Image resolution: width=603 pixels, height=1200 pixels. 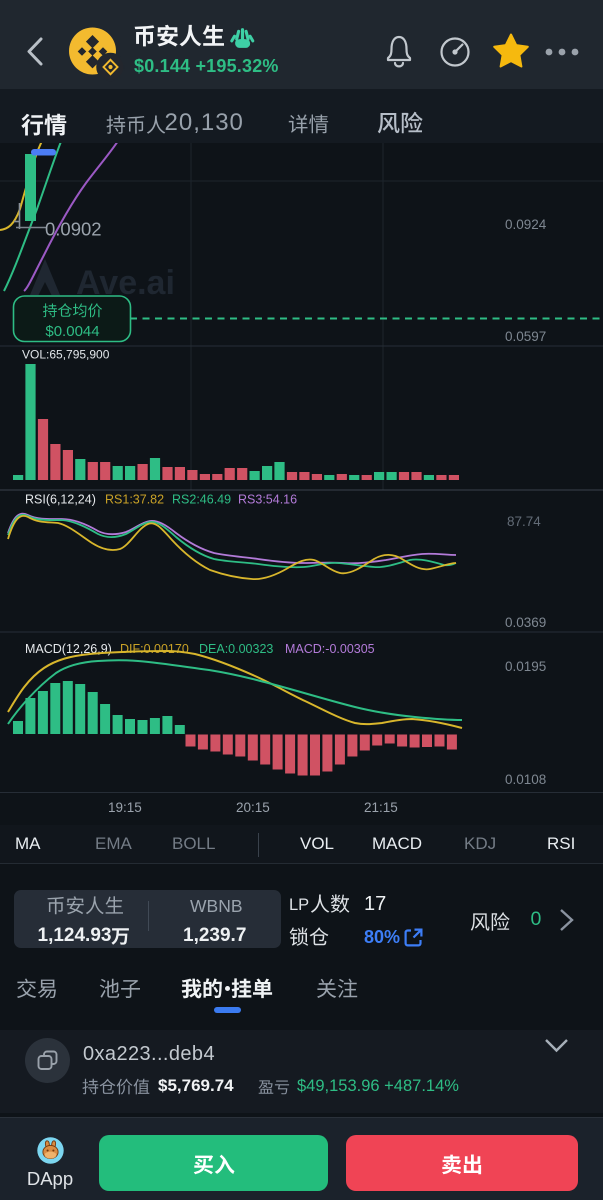 I want to click on svg-text: 0.0924, so click(x=526, y=224).